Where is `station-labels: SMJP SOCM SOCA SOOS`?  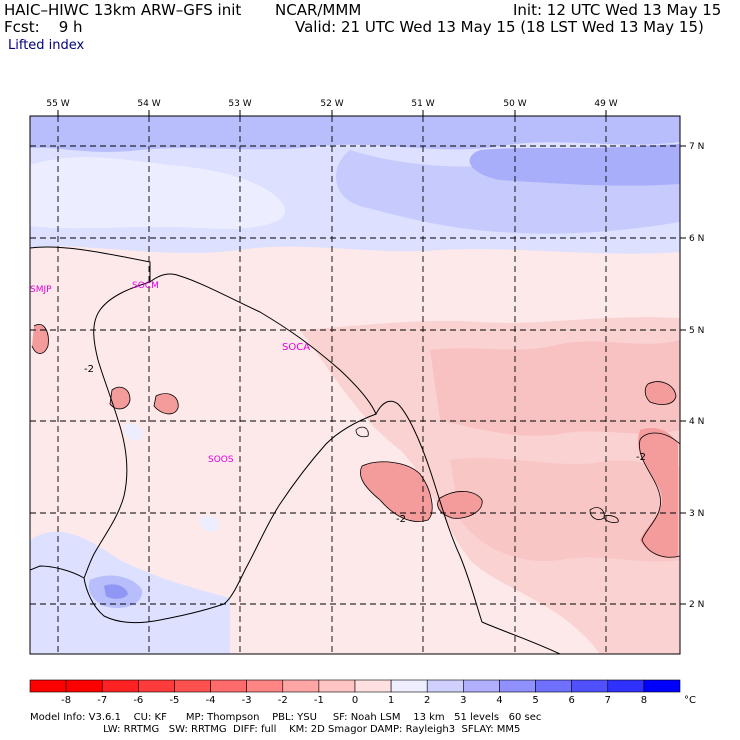 station-labels: SMJP SOCM SOCA SOOS is located at coordinates (170, 373).